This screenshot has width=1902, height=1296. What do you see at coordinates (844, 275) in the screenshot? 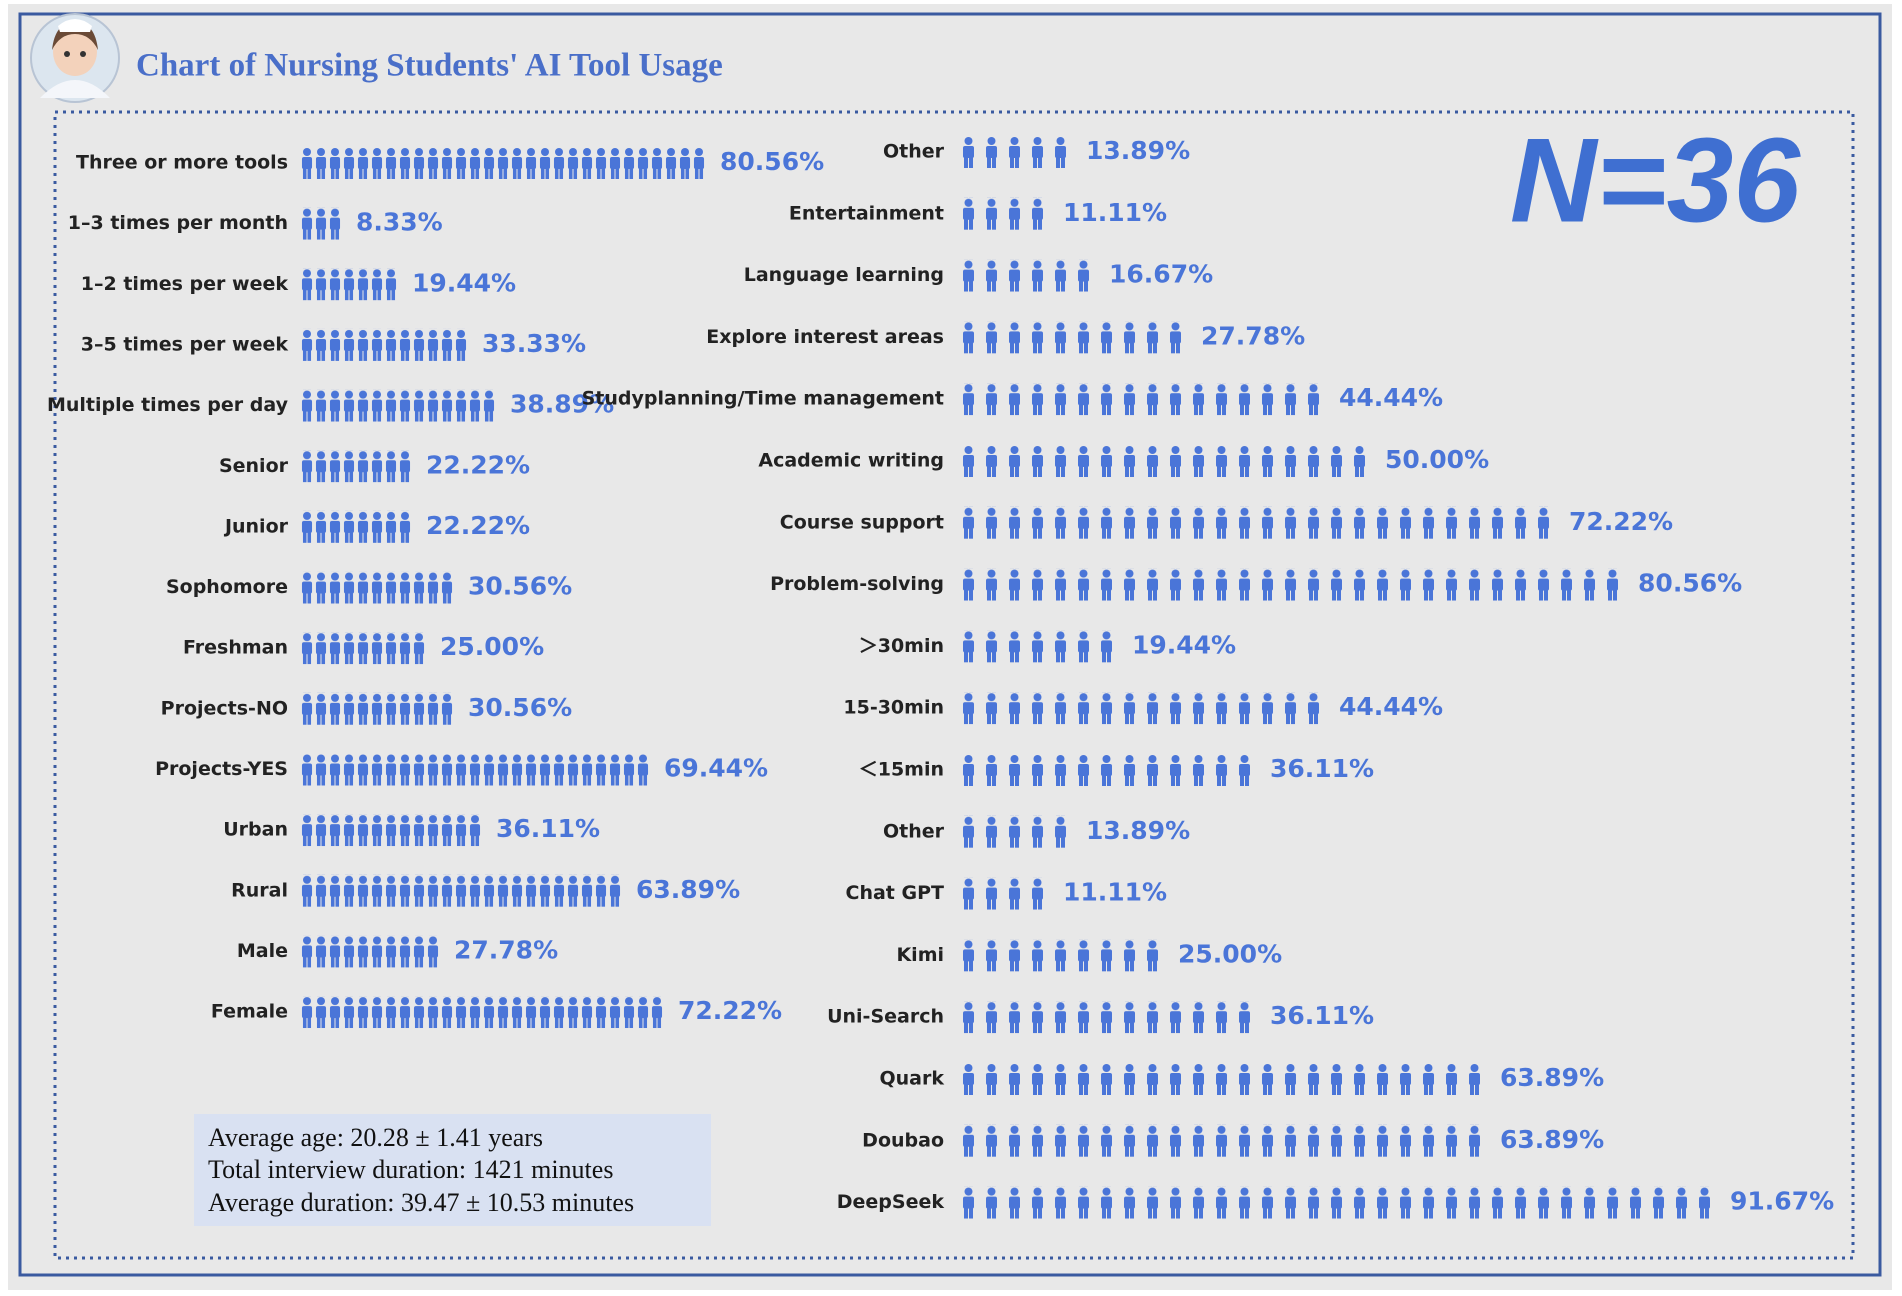
I see `category-label: Language learning` at bounding box center [844, 275].